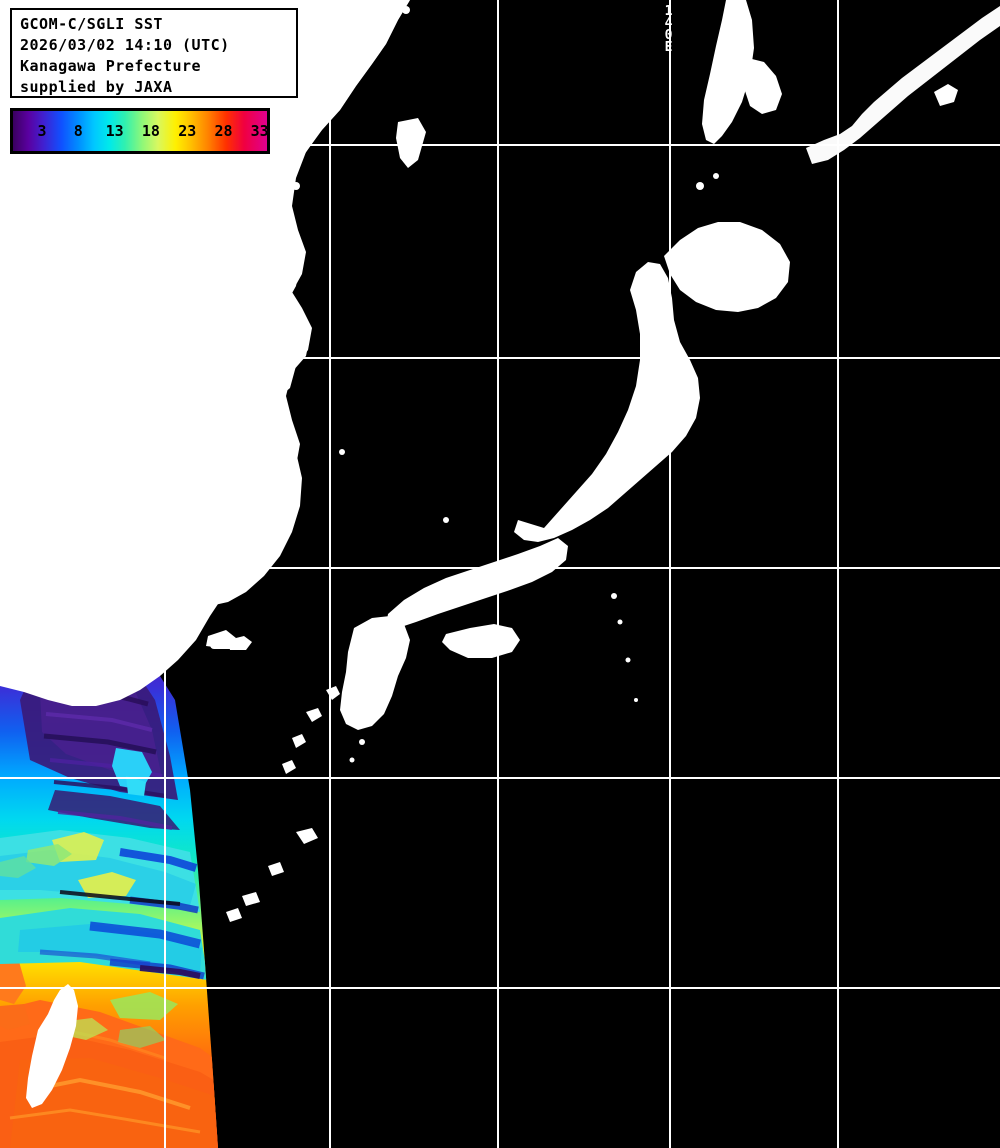  Describe the element at coordinates (259, 131) in the screenshot. I see `colorbar-tick-33: 33` at that location.